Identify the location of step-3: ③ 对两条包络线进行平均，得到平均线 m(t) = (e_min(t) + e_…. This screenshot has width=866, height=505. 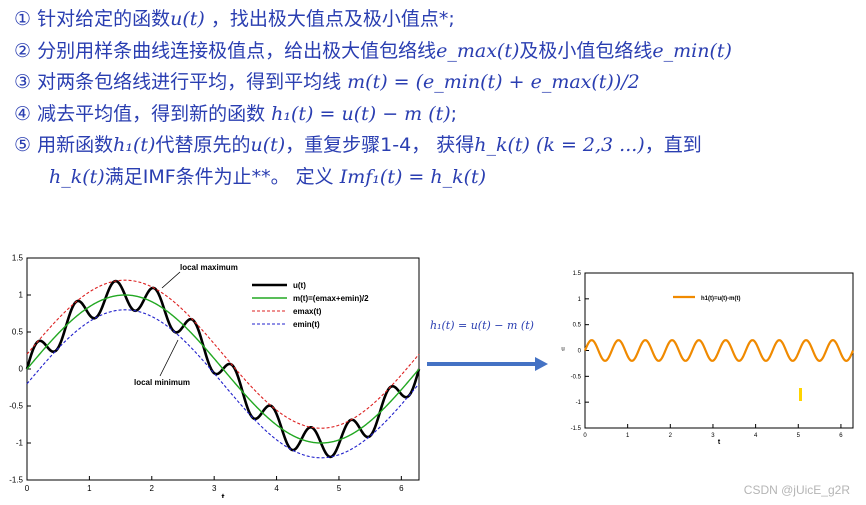
(436, 83).